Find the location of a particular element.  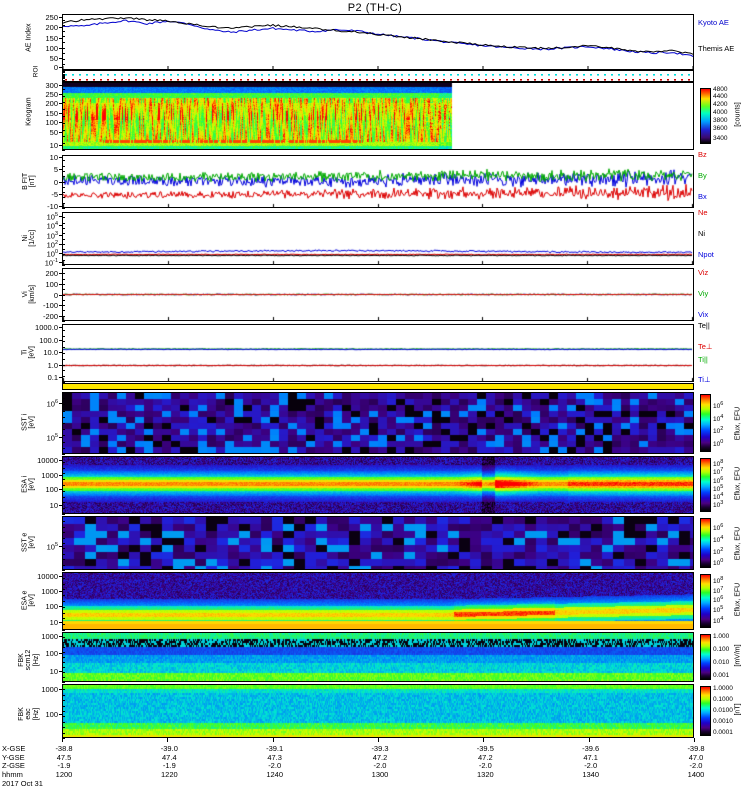

axis-tick-hhmm-6: 1400 is located at coordinates (696, 775).